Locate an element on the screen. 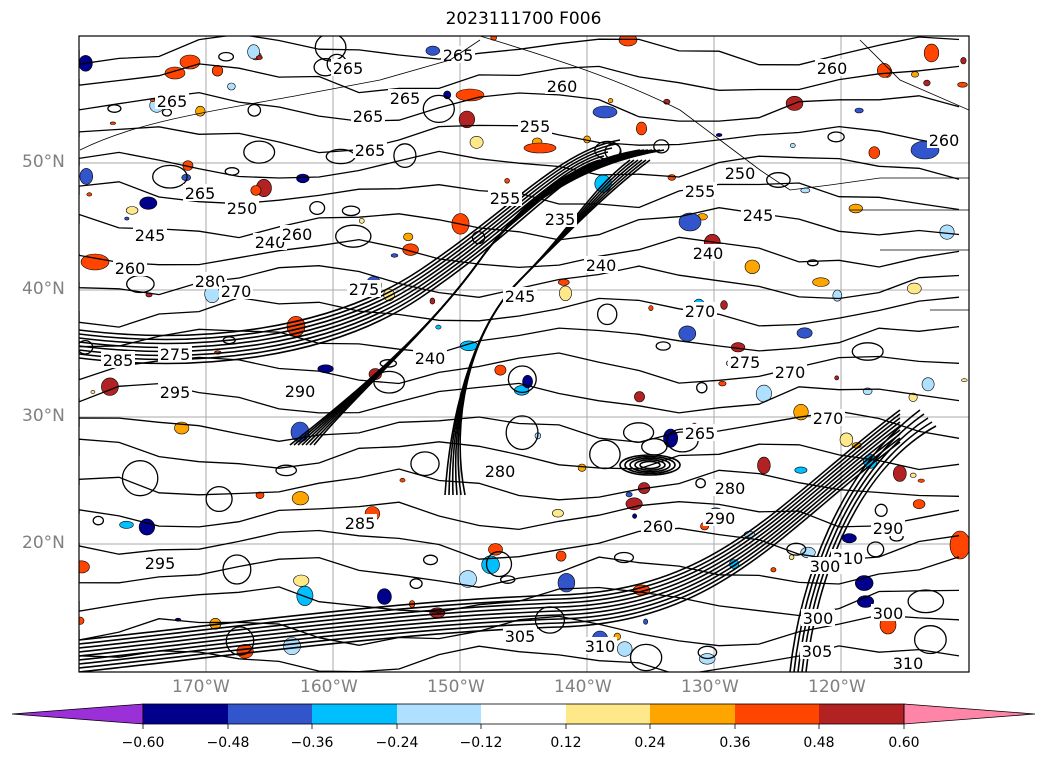 Image resolution: width=1047 pixels, height=763 pixels. coastline-path is located at coordinates (280, 95).